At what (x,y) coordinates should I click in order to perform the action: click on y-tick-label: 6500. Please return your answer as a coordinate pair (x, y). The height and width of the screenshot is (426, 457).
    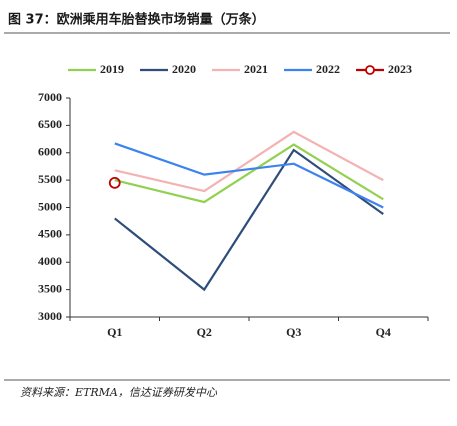
    Looking at the image, I should click on (50, 124).